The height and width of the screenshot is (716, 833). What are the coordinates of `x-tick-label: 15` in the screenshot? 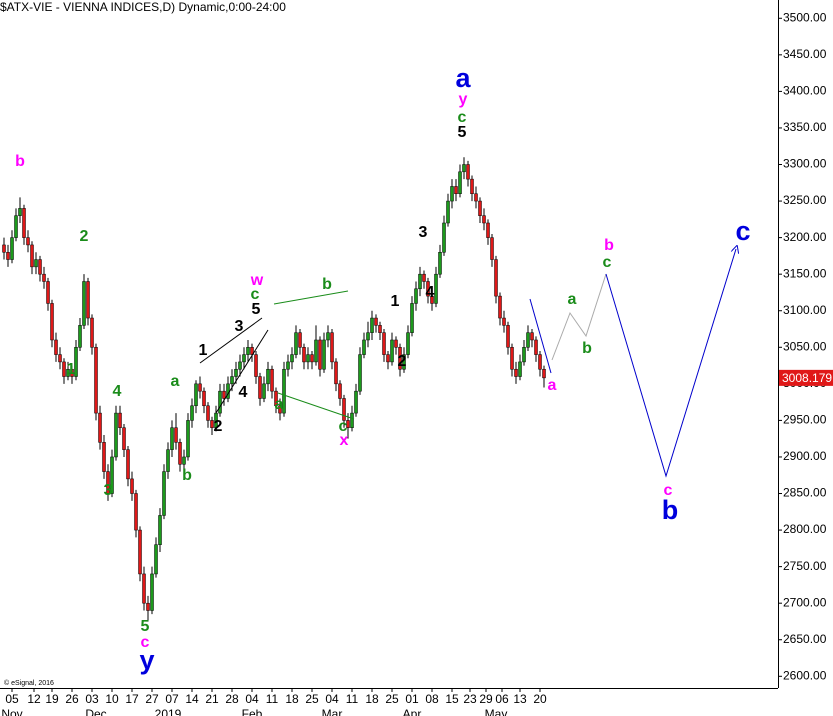 It's located at (452, 699).